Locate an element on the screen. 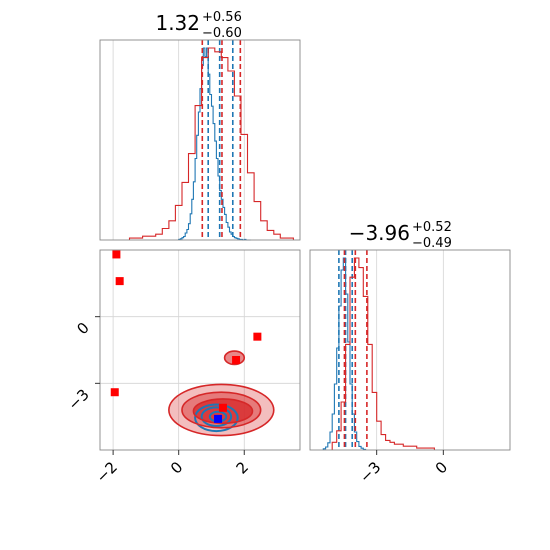 Image resolution: width=550 pixels, height=550 pixels. series-1-p1-histogram is located at coordinates (211, 143).